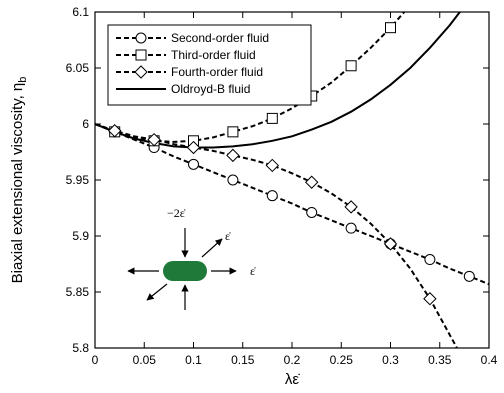  Describe the element at coordinates (193, 360) in the screenshot. I see `x-tick-label: 0.1` at that location.